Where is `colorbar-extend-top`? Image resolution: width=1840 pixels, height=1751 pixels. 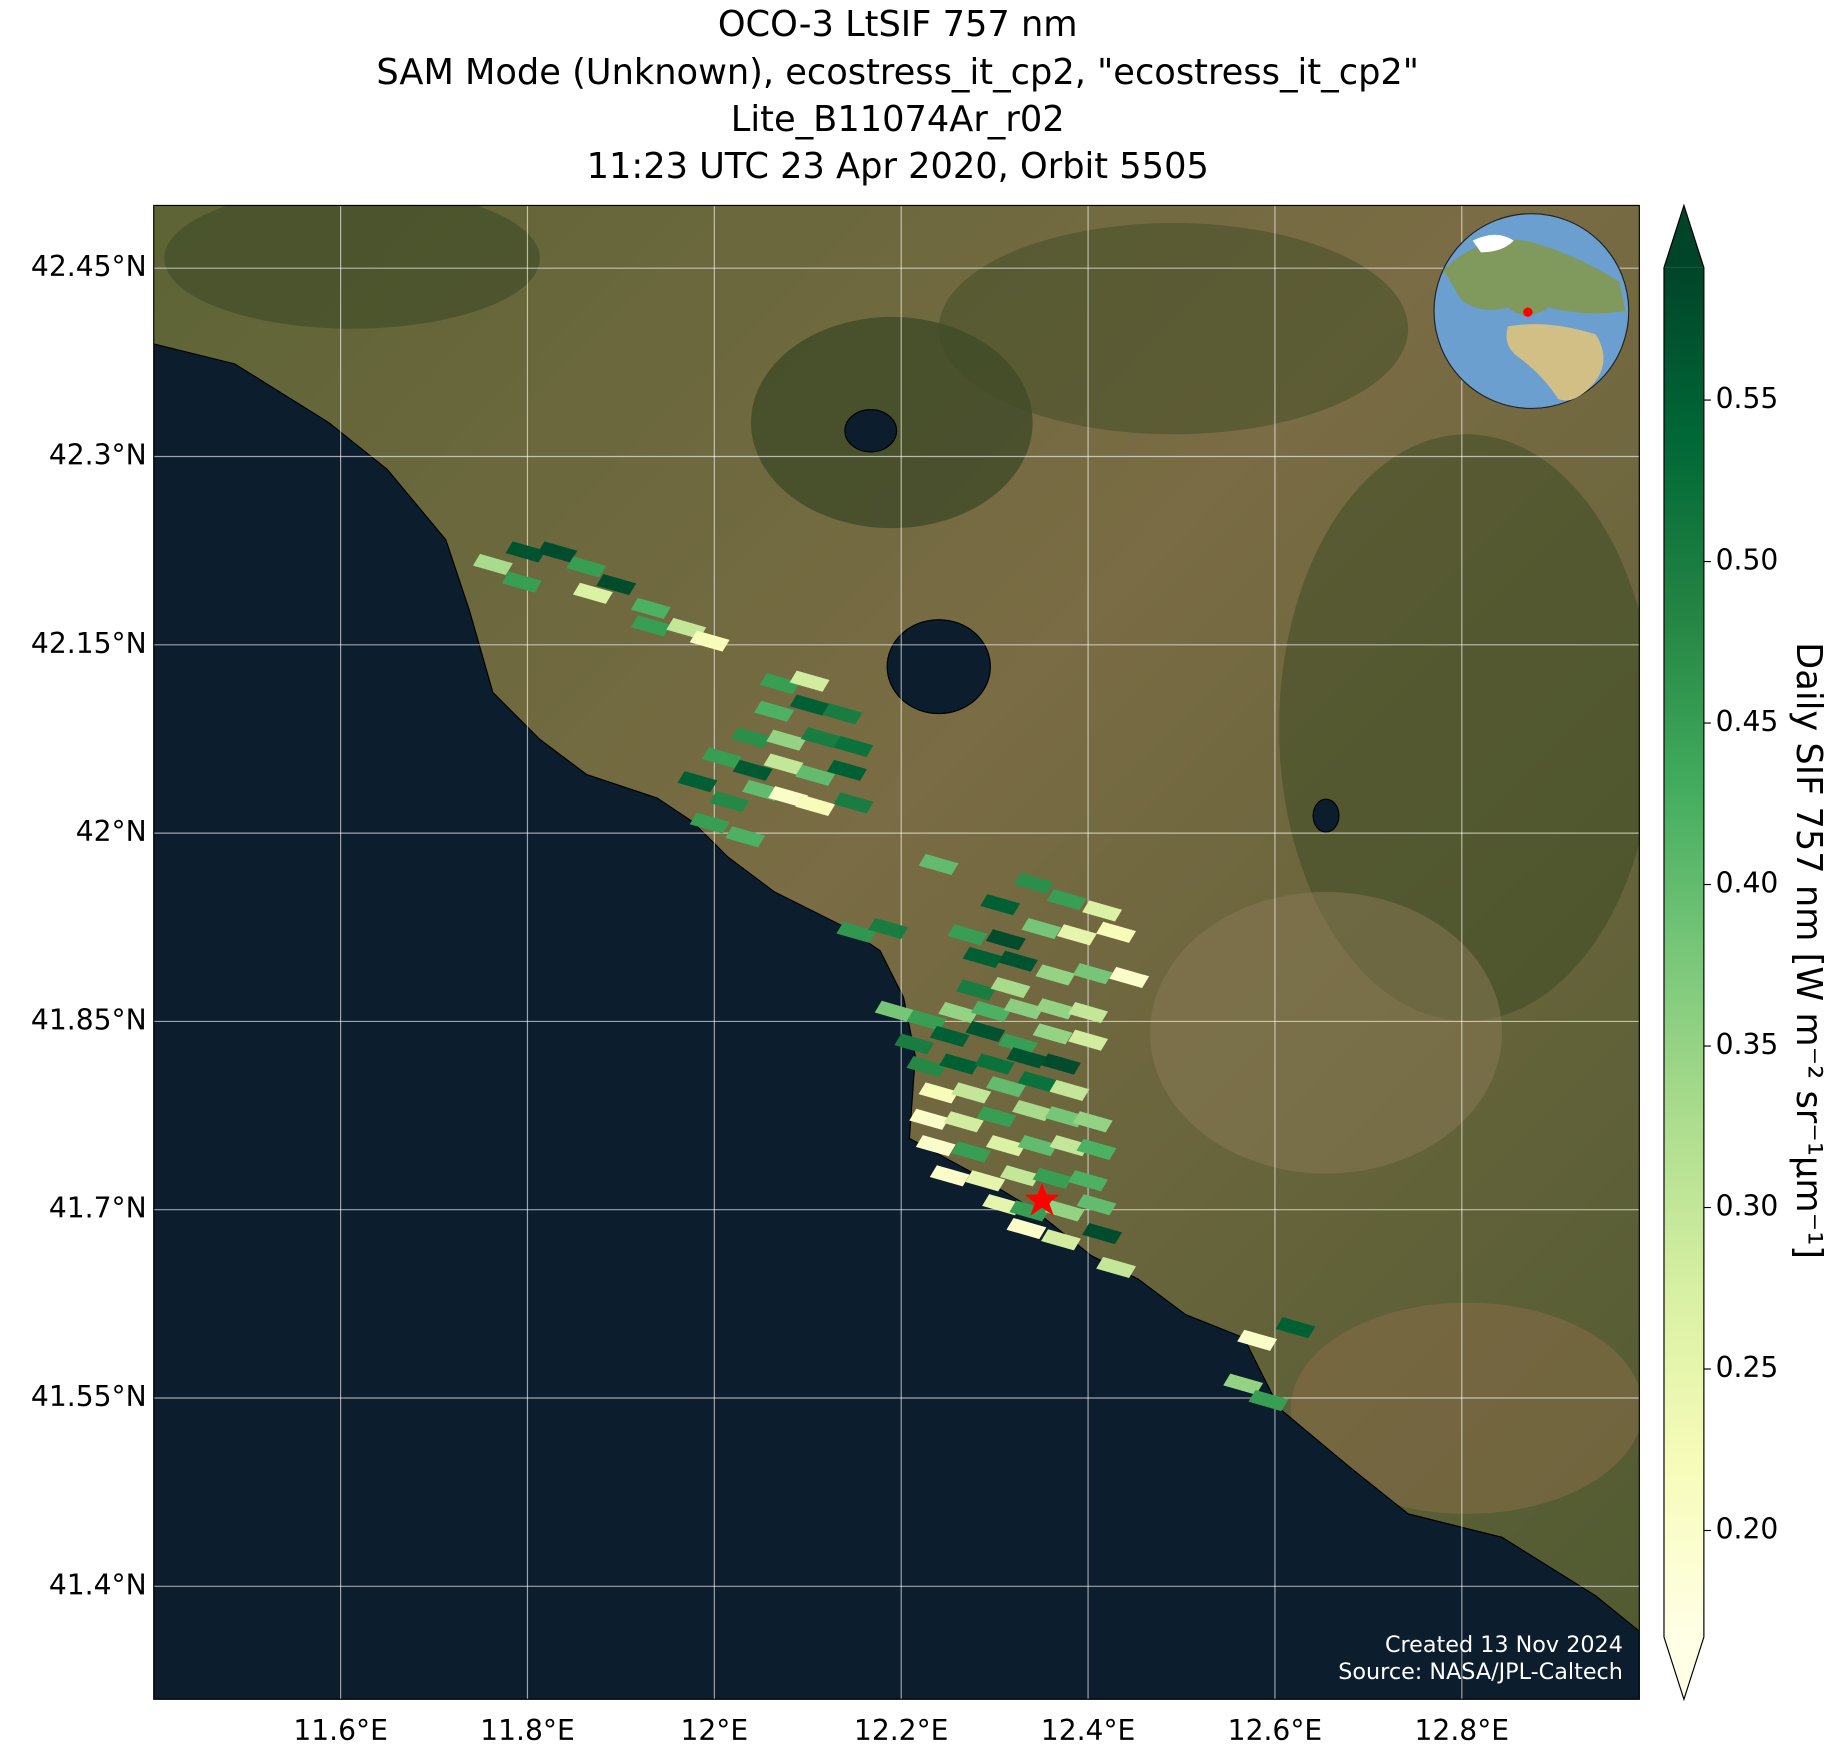
colorbar-extend-top is located at coordinates (1683, 236).